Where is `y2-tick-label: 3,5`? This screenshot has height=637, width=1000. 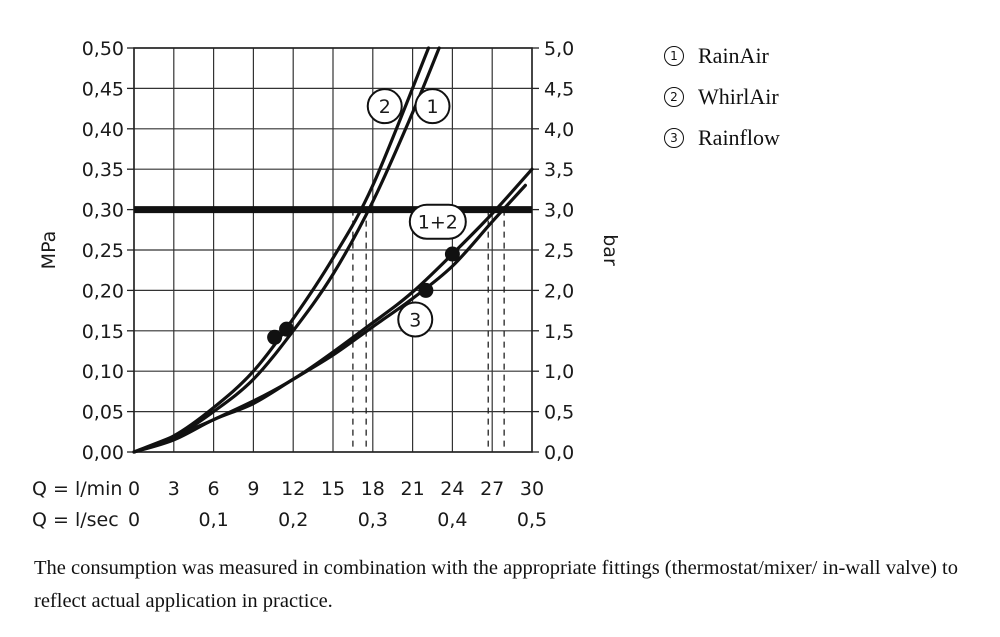 y2-tick-label: 3,5 is located at coordinates (559, 170).